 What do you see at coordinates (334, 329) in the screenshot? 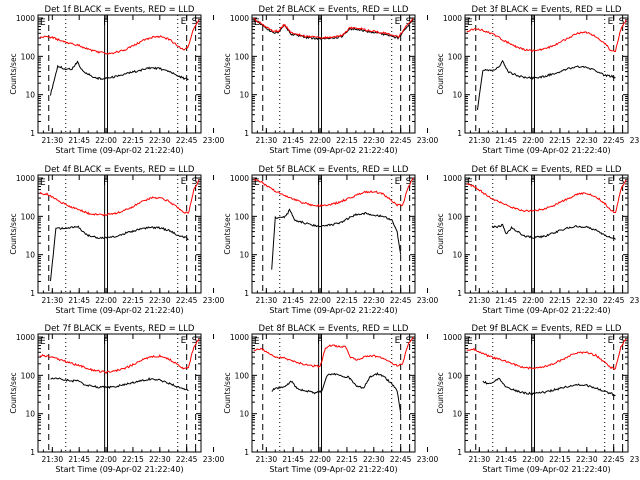
I see `chart-title: Det 8f BLACK = Events, RED = LLD` at bounding box center [334, 329].